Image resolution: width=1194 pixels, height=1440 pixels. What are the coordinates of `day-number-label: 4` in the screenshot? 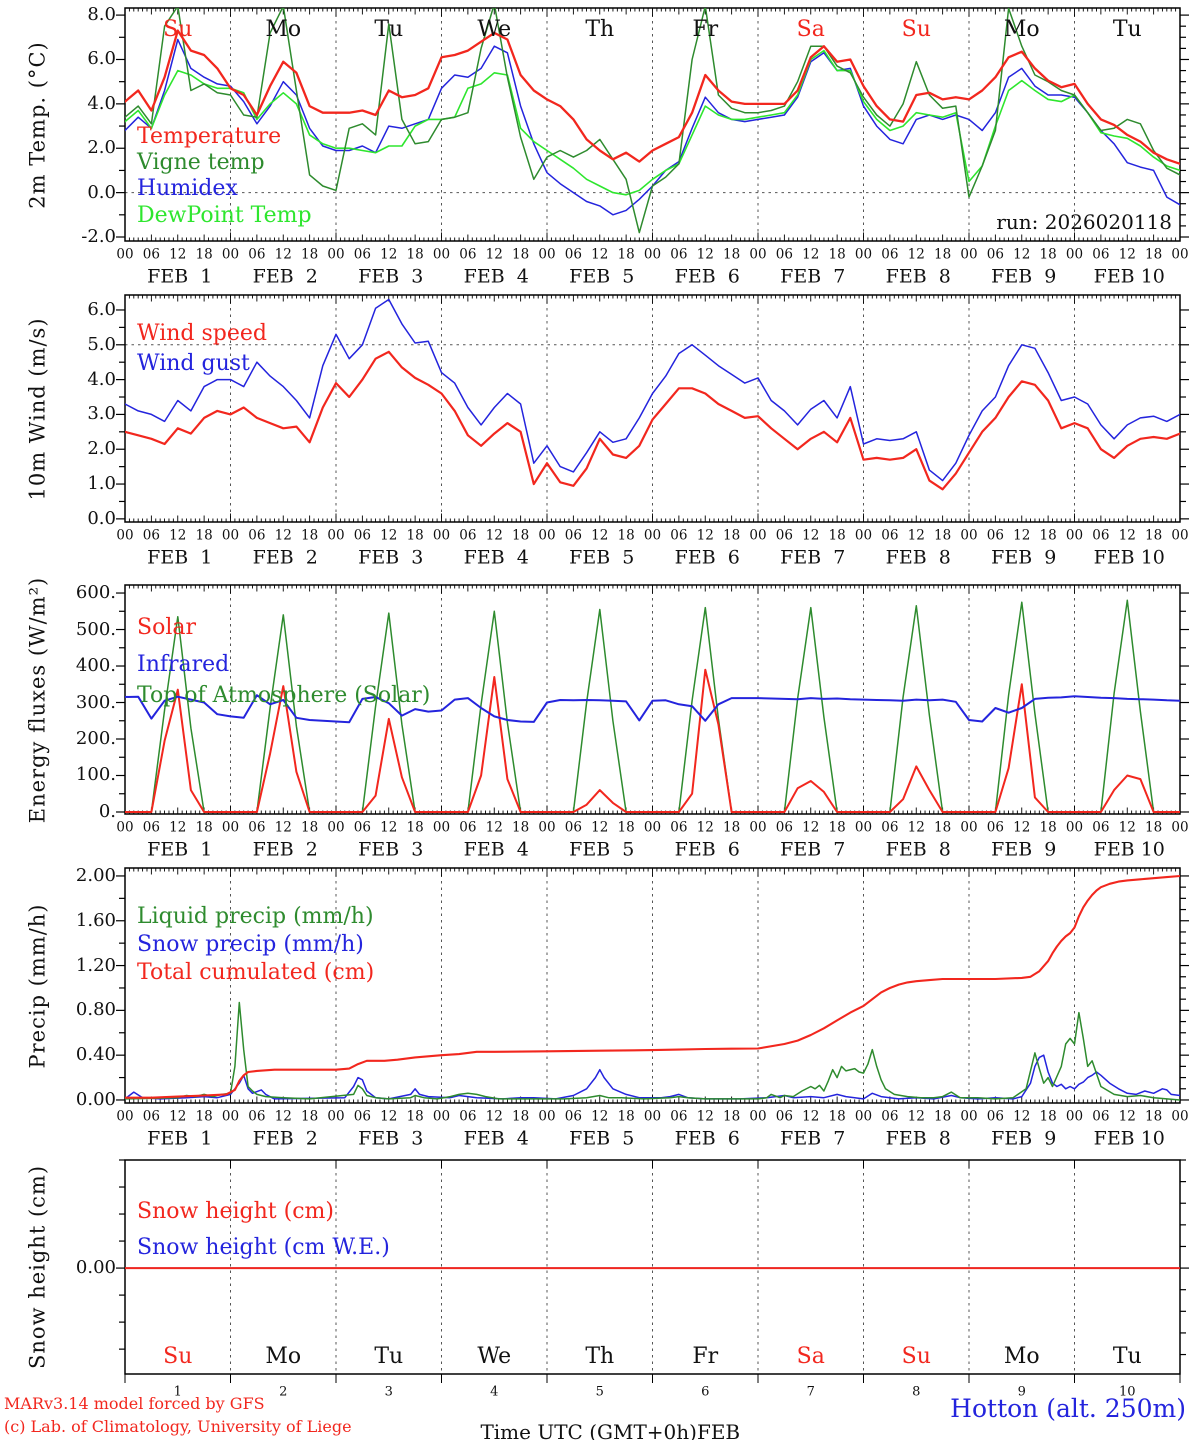 It's located at (494, 1392).